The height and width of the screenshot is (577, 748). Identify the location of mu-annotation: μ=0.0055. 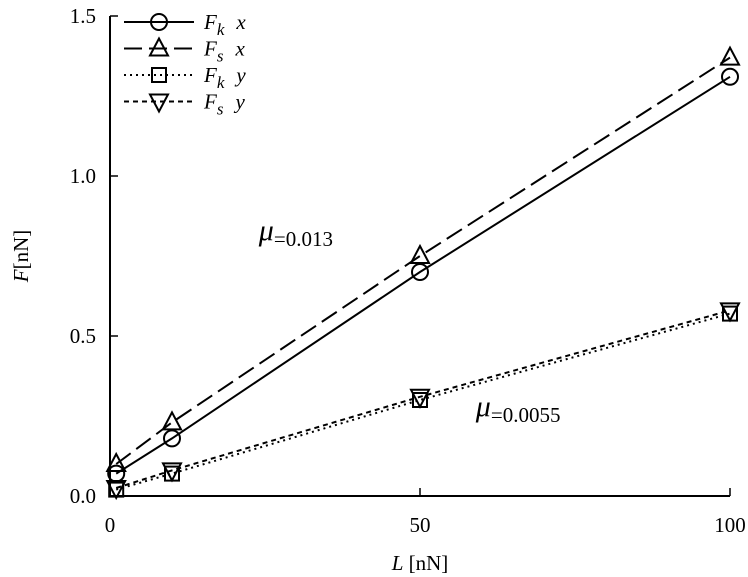
(518, 408).